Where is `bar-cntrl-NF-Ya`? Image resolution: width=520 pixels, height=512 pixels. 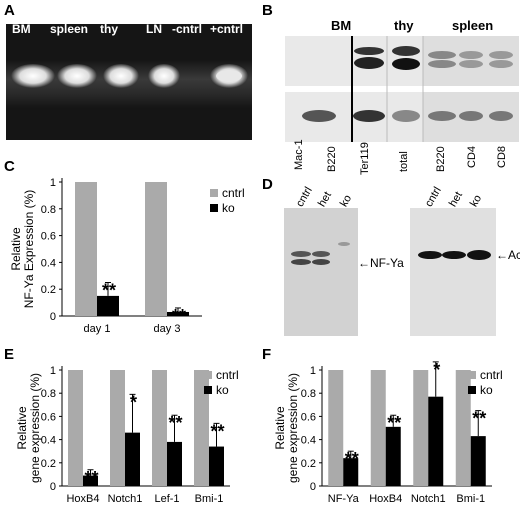 bar-cntrl-NF-Ya is located at coordinates (336, 428).